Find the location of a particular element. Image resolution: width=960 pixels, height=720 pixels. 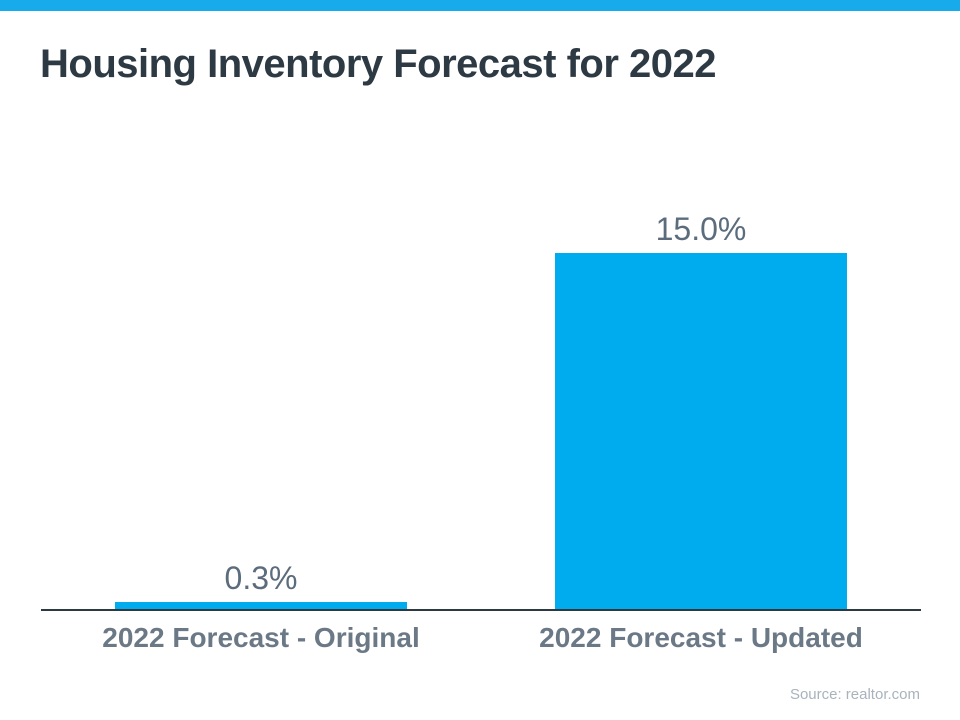

bar-value-label: 15.0% is located at coordinates (701, 229).